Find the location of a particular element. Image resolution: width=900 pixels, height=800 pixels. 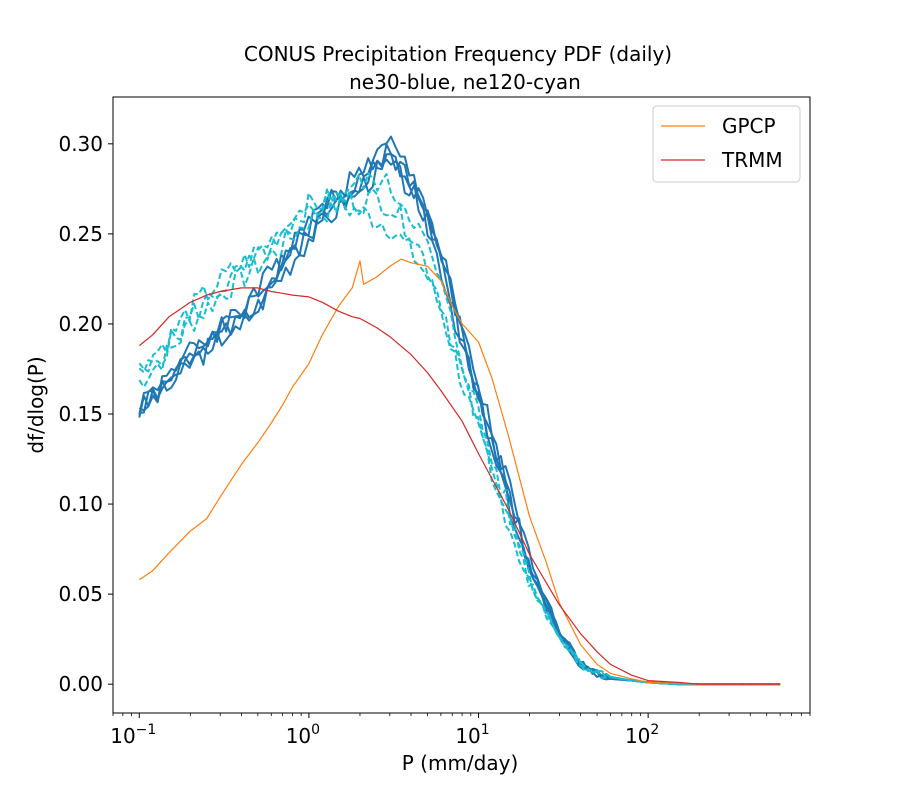

x-tick-label: 10² is located at coordinates (642, 735).